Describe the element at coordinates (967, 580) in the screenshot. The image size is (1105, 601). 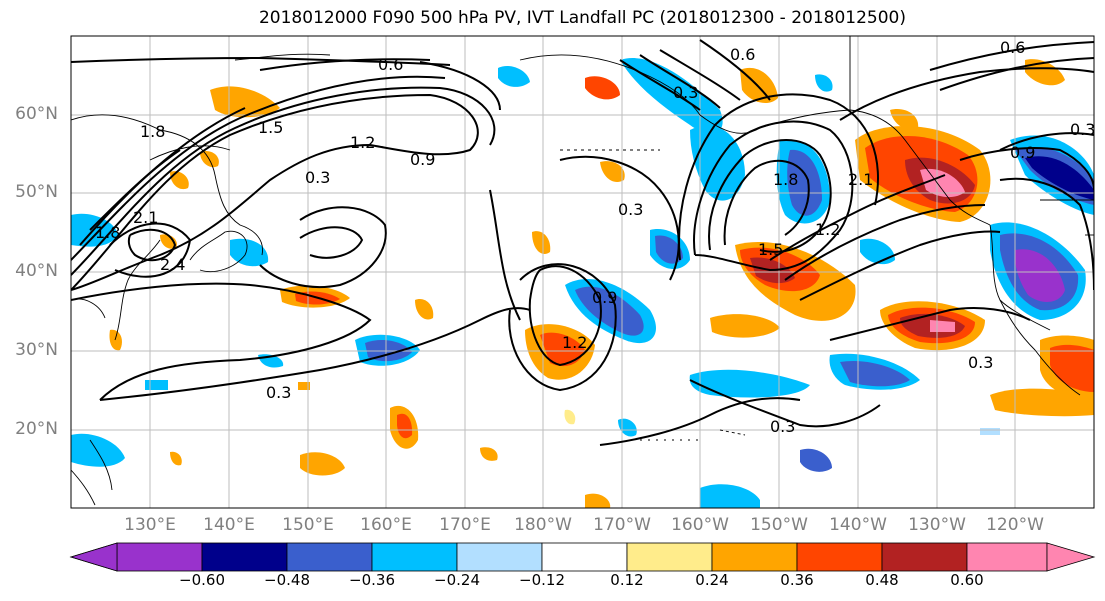
I see `colorbar-tick: 0.60` at that location.